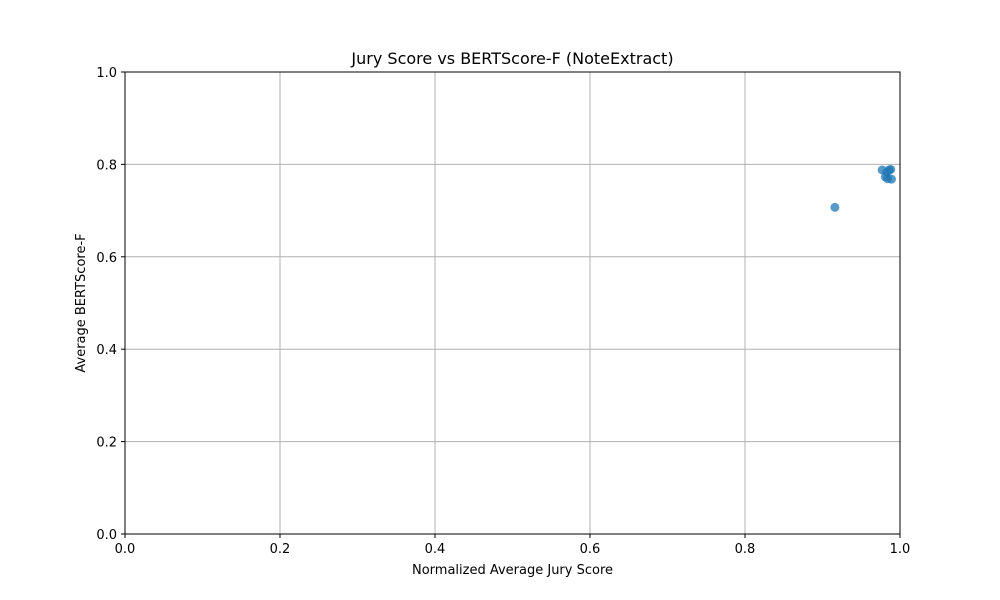 This screenshot has height=600, width=1000. What do you see at coordinates (106, 73) in the screenshot?
I see `y-tick-label: 1.0` at bounding box center [106, 73].